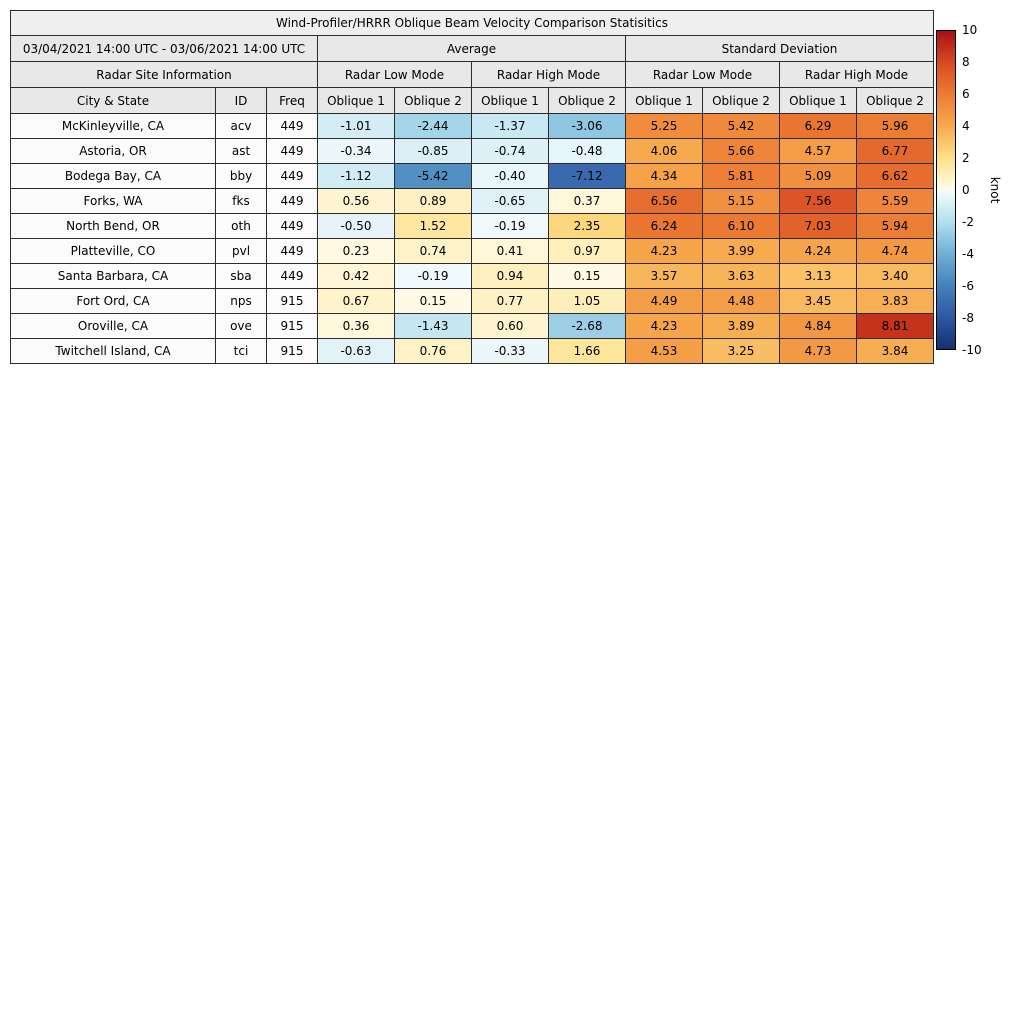 The width and height of the screenshot is (1024, 1024). Describe the element at coordinates (433, 351) in the screenshot. I see `value-cell: 0.76` at that location.